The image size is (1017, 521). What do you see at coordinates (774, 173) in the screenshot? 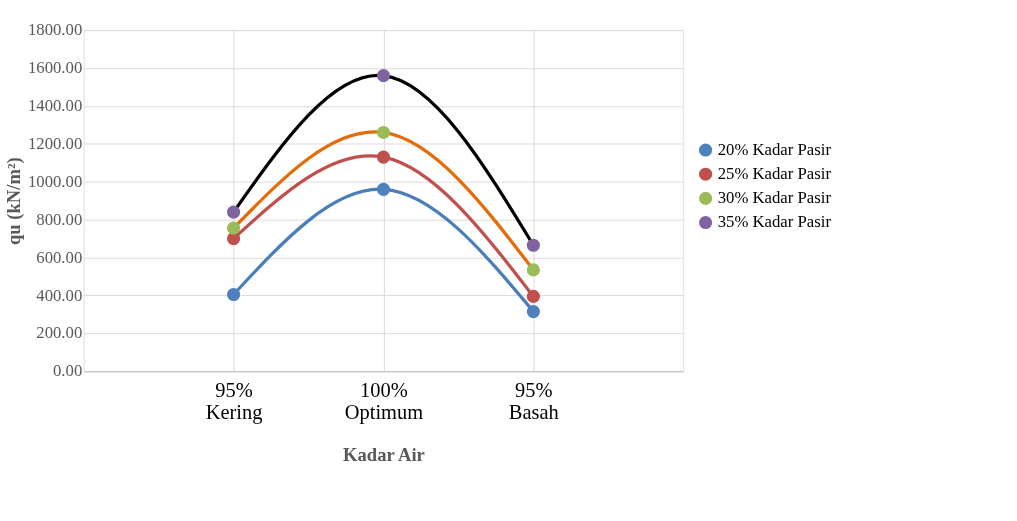
I see `legend-label: 25% Kadar Pasir` at bounding box center [774, 173].